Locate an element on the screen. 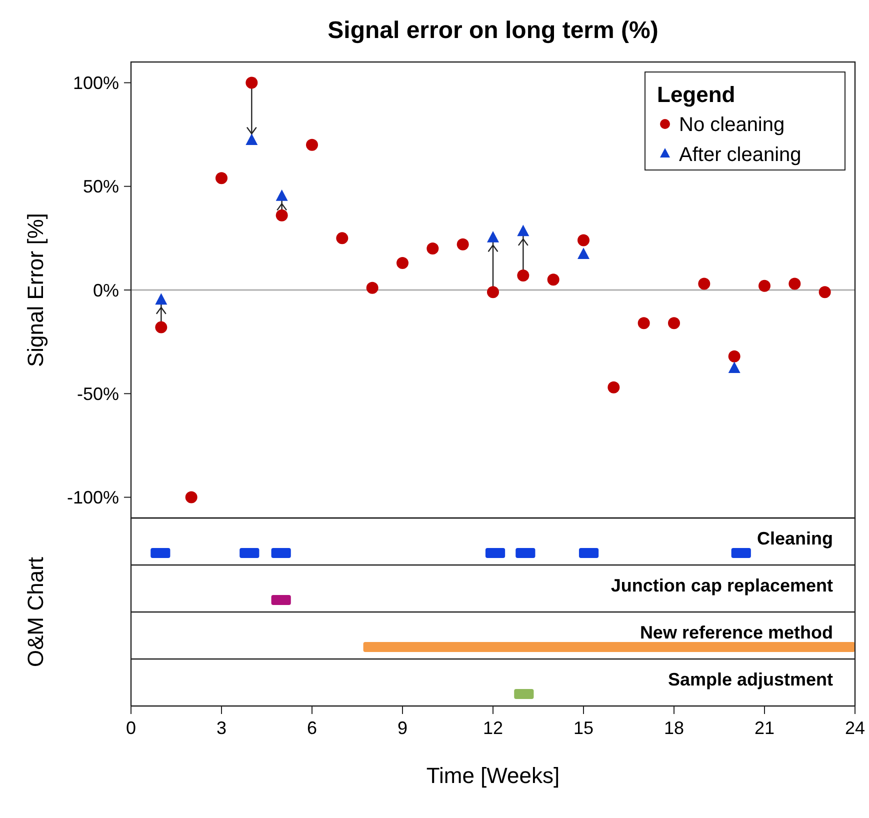 The width and height of the screenshot is (869, 818). legend-title: Legend is located at coordinates (696, 94).